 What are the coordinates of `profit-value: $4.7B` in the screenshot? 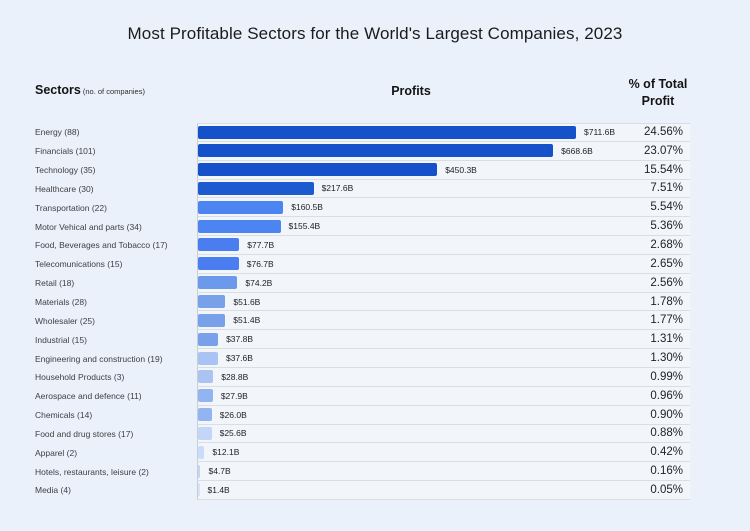 It's located at (219, 471).